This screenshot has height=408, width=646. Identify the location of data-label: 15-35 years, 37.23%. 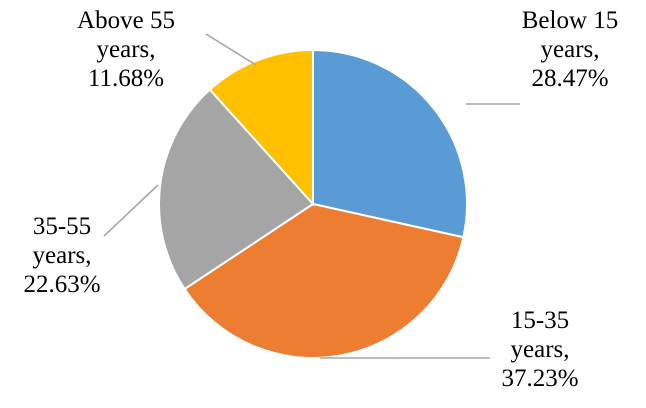
(539, 349).